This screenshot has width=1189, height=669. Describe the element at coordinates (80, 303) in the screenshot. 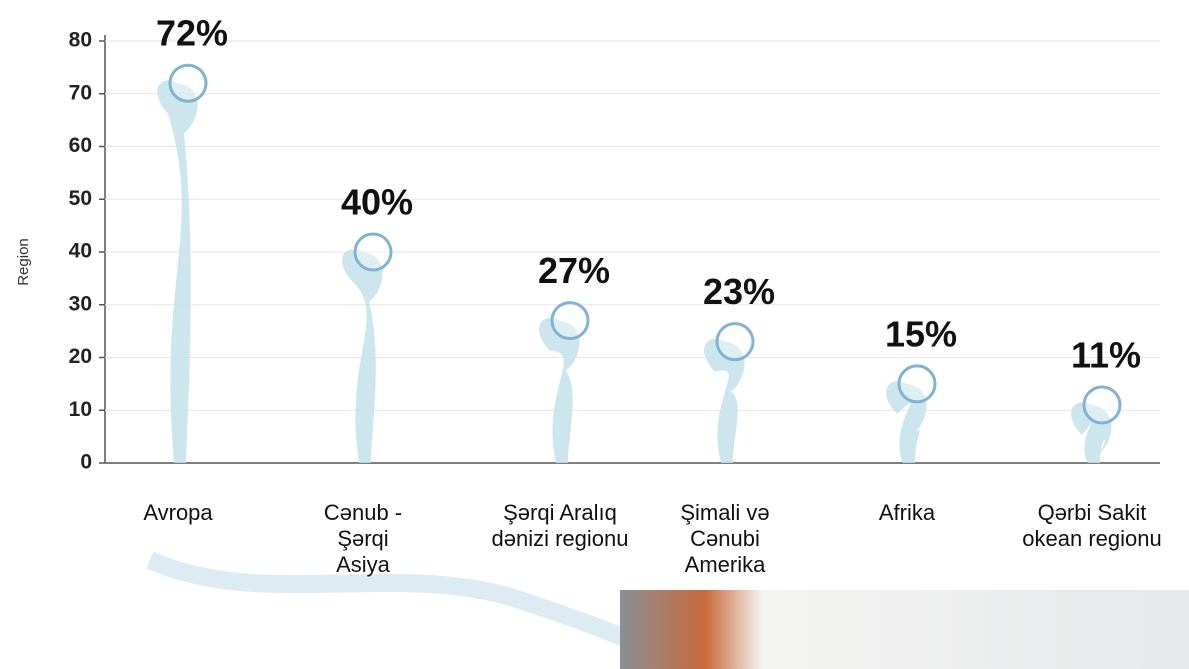

I see `y-tick-label: 30` at that location.